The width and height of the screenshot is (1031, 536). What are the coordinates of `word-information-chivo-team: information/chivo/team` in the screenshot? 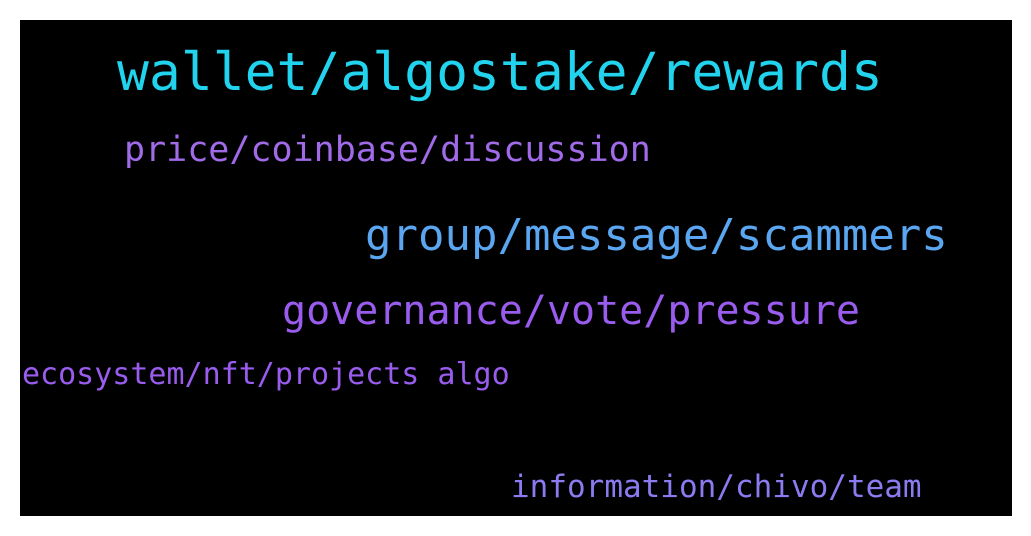 It's located at (716, 487).